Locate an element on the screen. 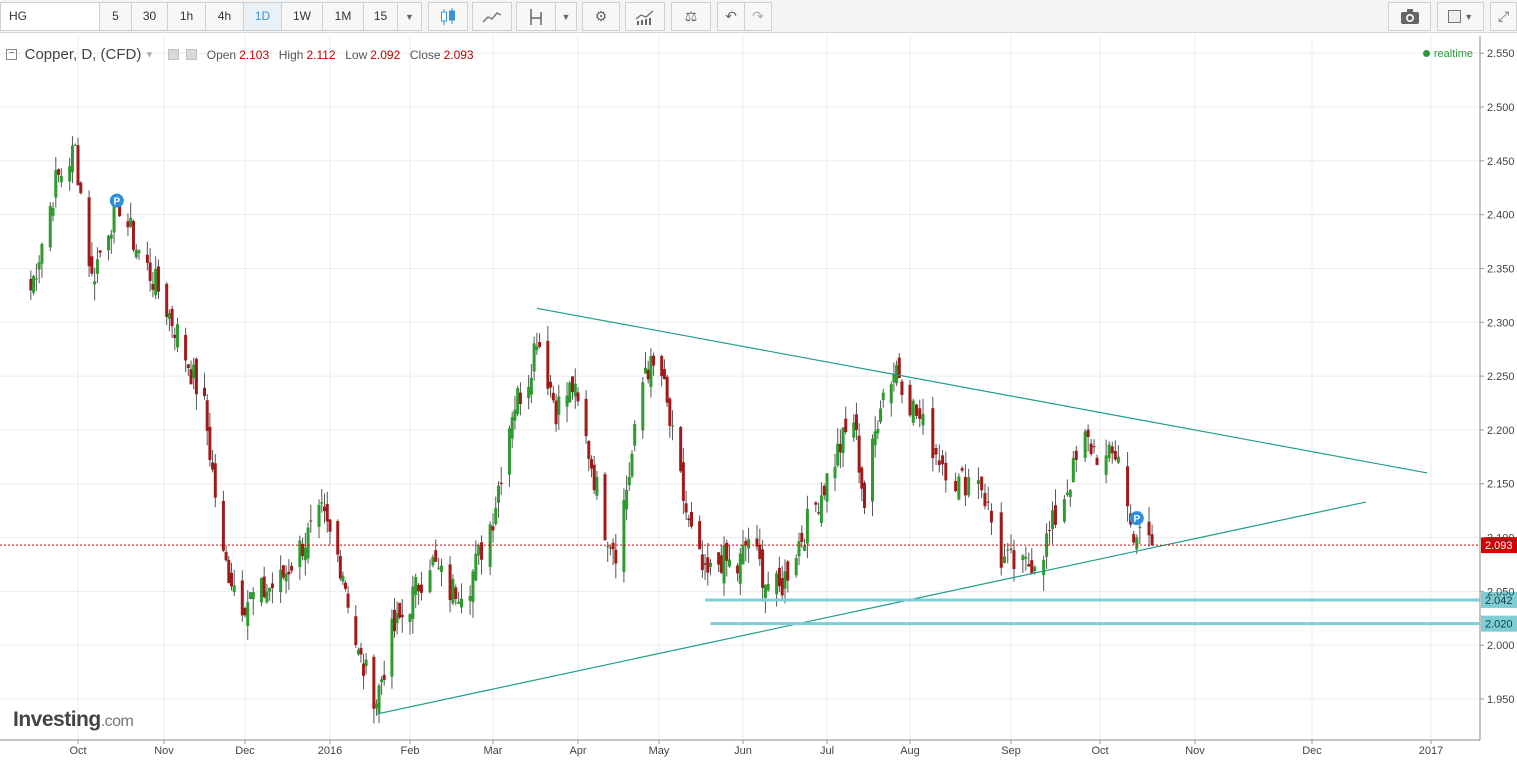 This screenshot has height=761, width=1517. price-tick-label: 2.400 is located at coordinates (1501, 216).